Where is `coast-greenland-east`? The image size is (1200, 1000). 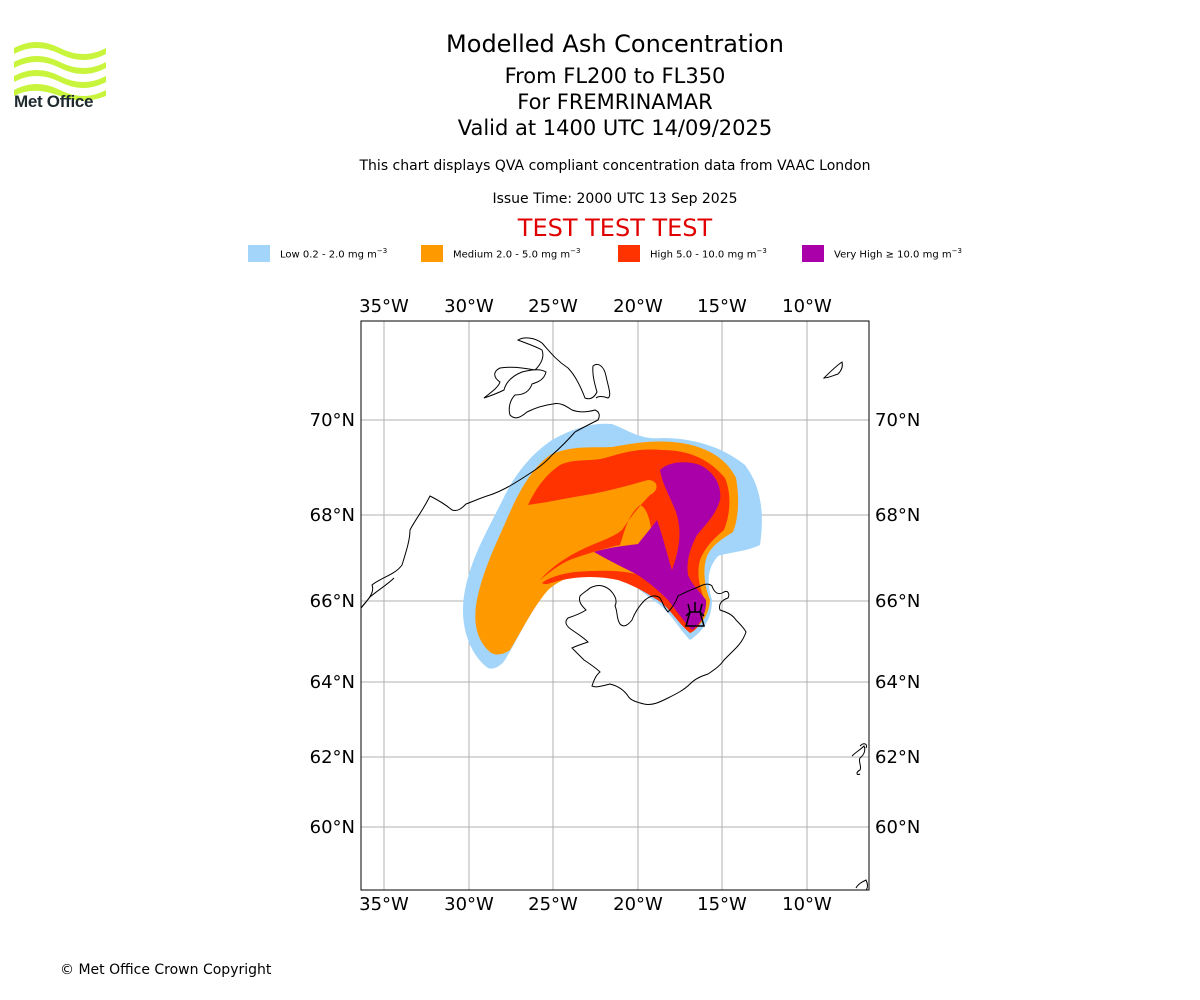 coast-greenland-east is located at coordinates (378, 593).